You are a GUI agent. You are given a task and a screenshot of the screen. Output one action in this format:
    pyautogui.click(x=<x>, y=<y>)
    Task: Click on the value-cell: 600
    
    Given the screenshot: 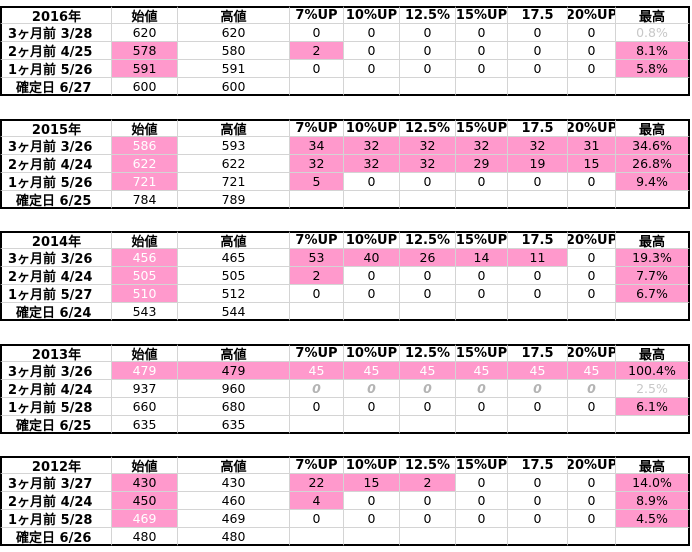 What is the action you would take?
    pyautogui.click(x=234, y=87)
    